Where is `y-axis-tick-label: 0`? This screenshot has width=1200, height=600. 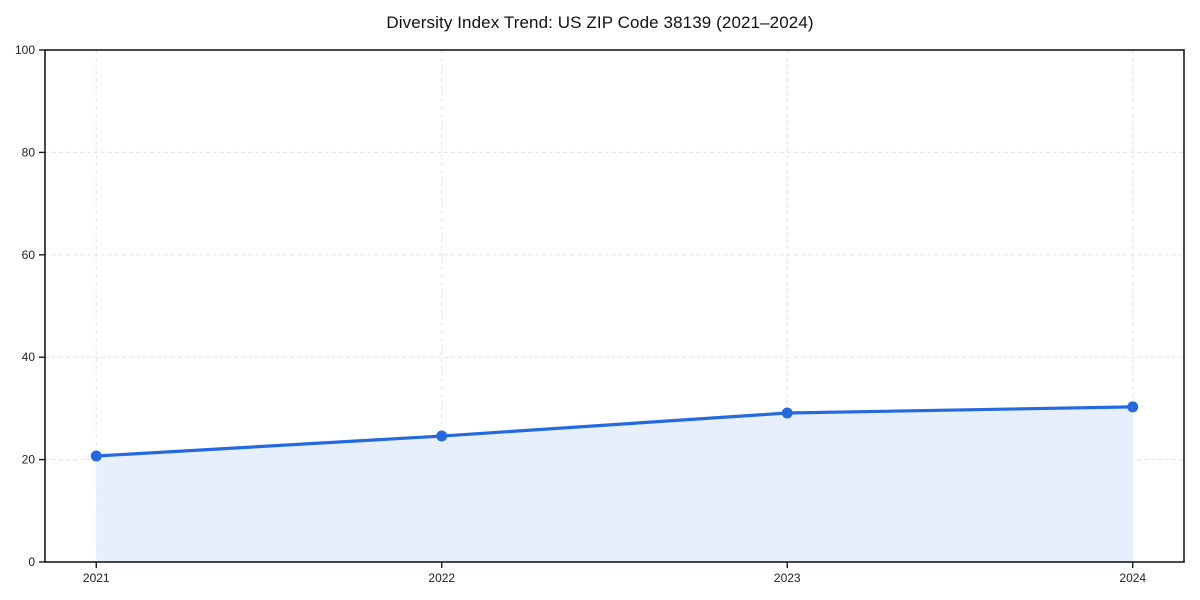 y-axis-tick-label: 0 is located at coordinates (31, 562).